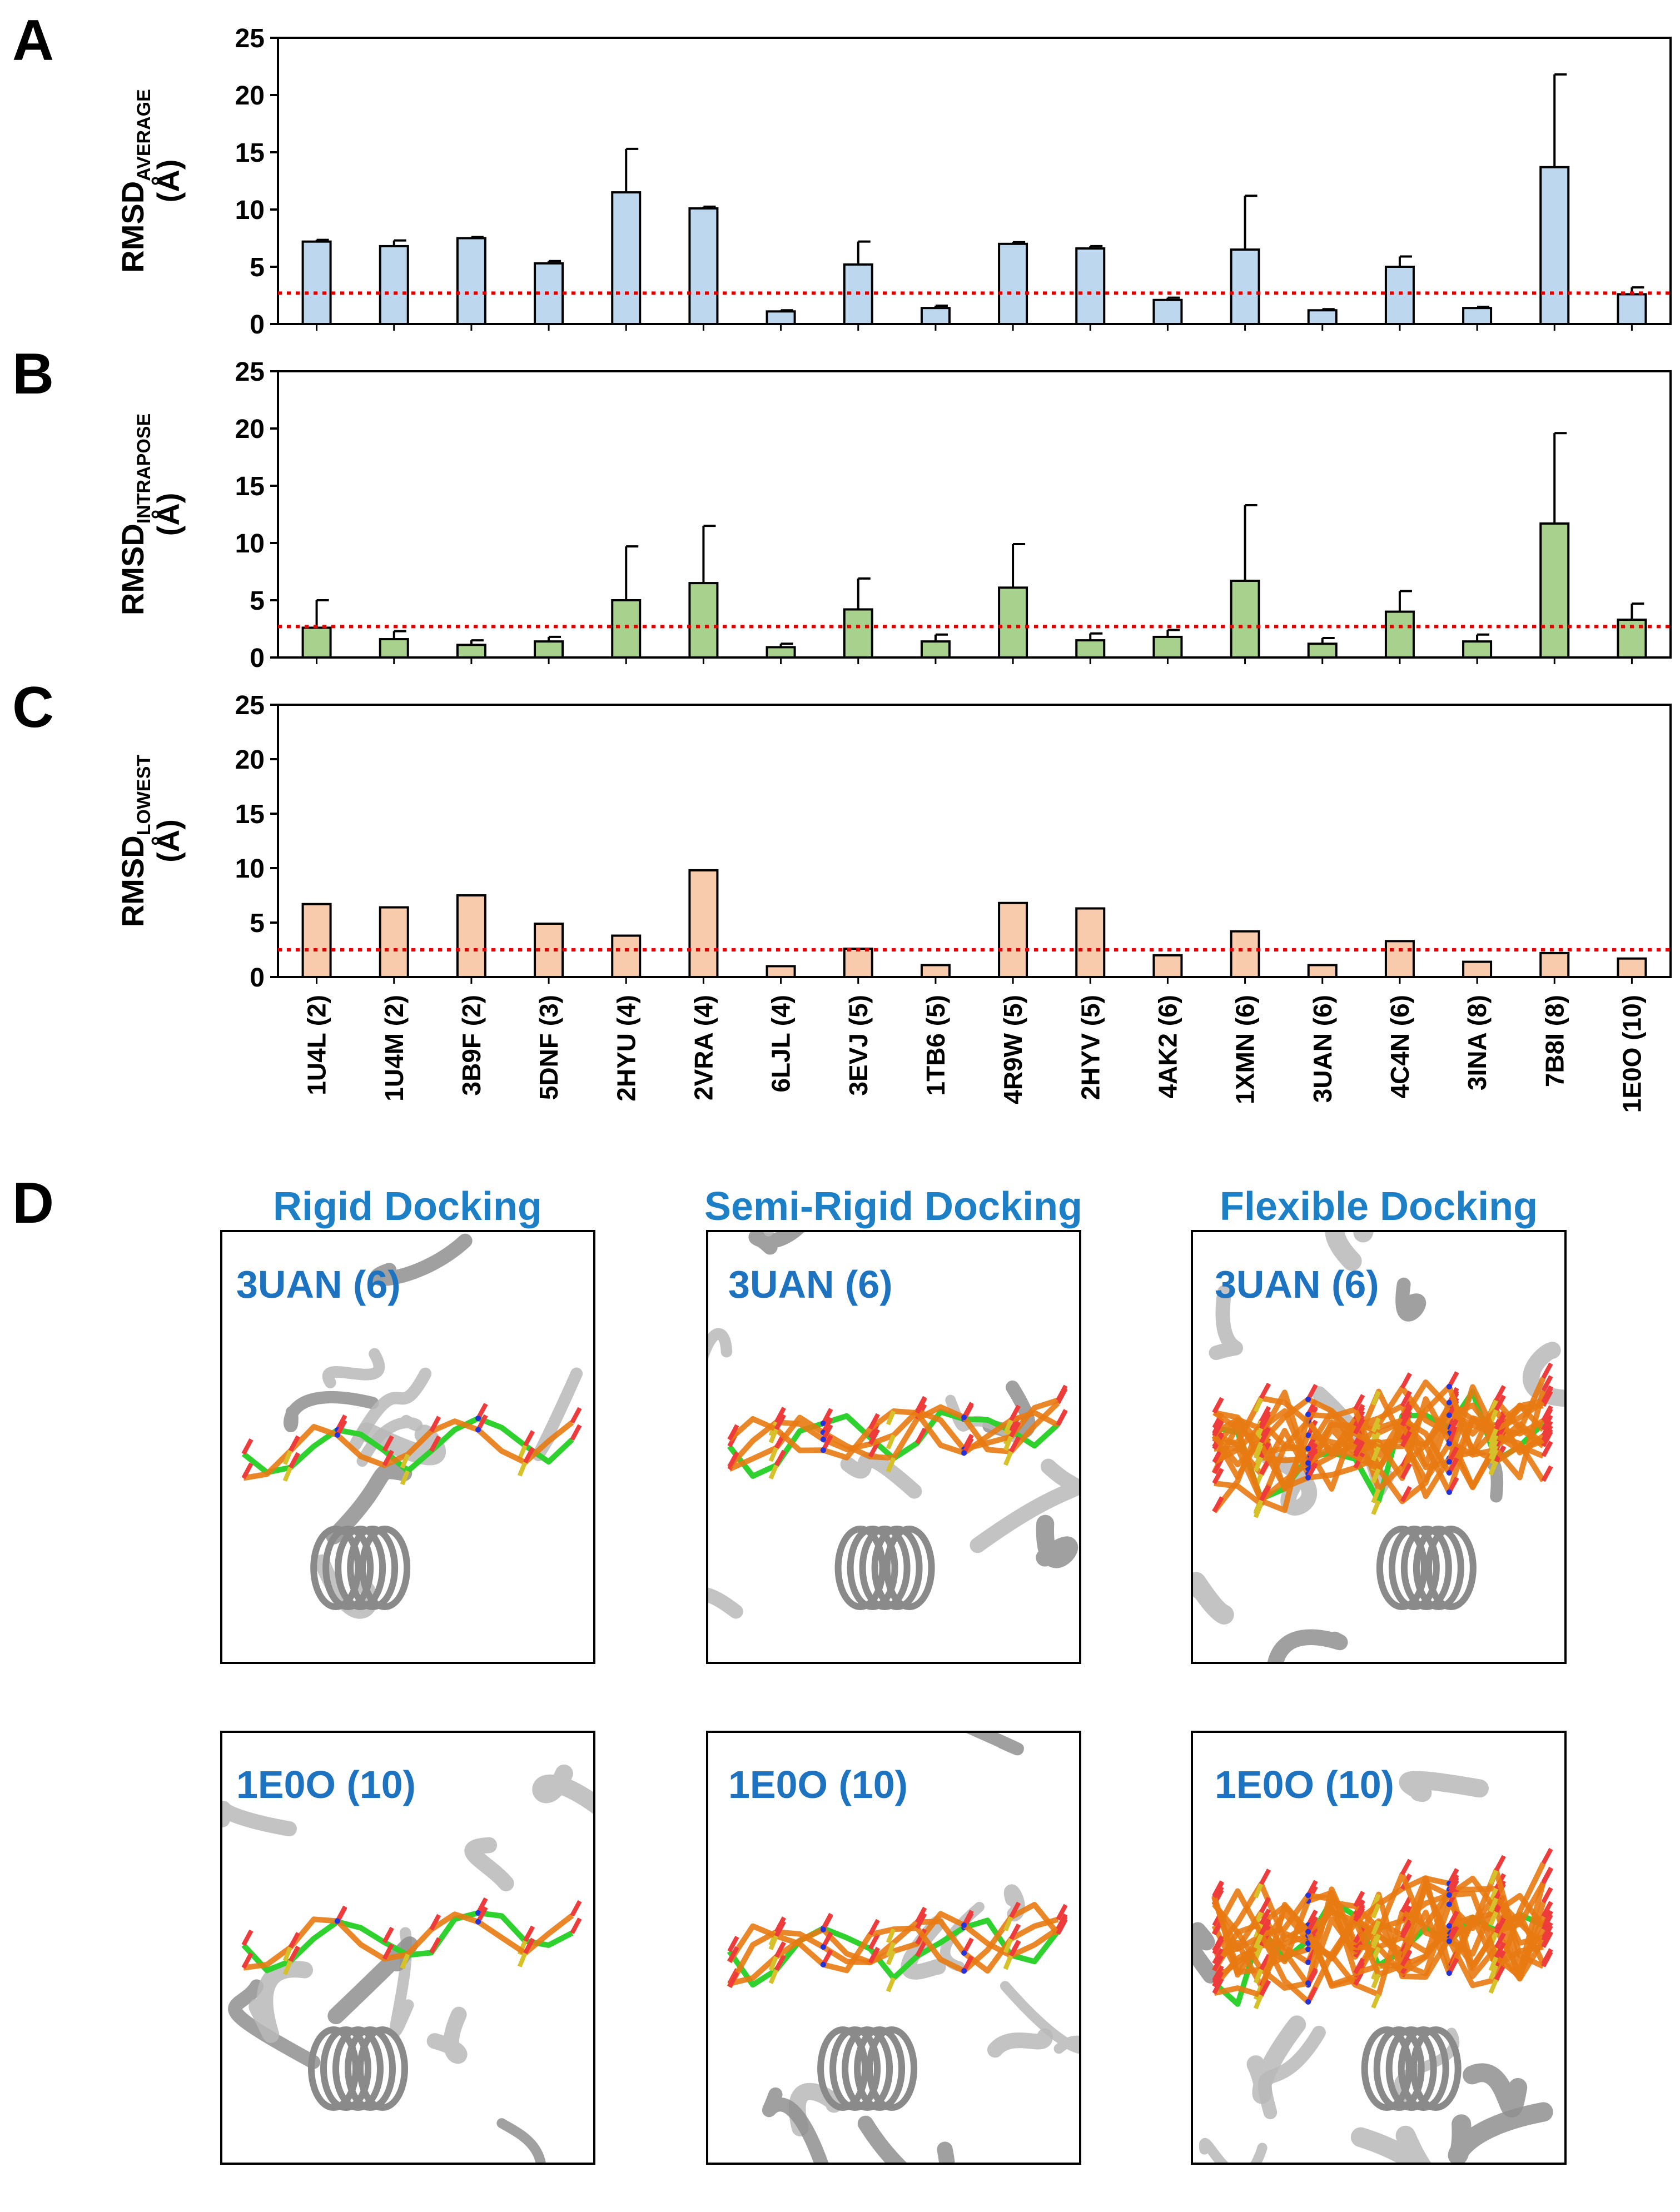 The image size is (1680, 2212). Describe the element at coordinates (33, 41) in the screenshot. I see `panel-label-a: A` at that location.